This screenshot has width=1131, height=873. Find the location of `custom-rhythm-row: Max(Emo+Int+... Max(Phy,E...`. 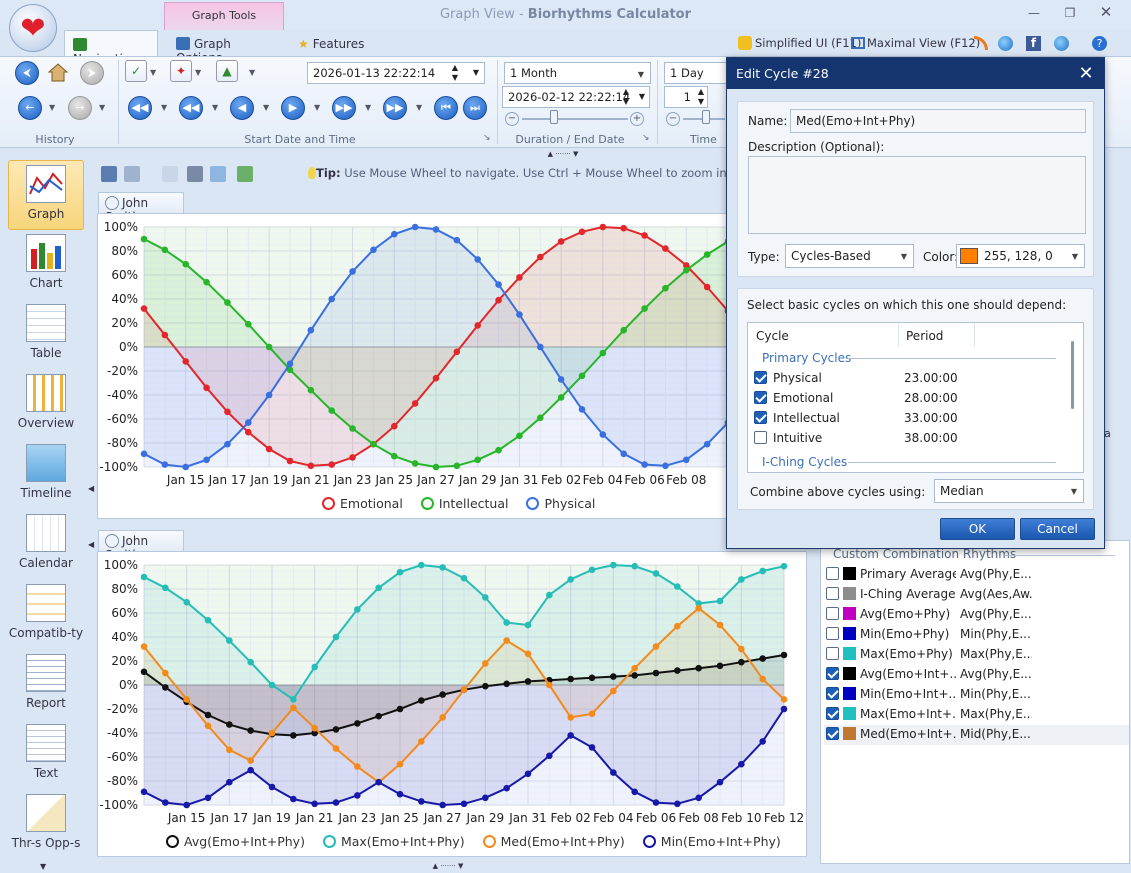

custom-rhythm-row: Max(Emo+Int+... Max(Phy,E... is located at coordinates (976, 715).